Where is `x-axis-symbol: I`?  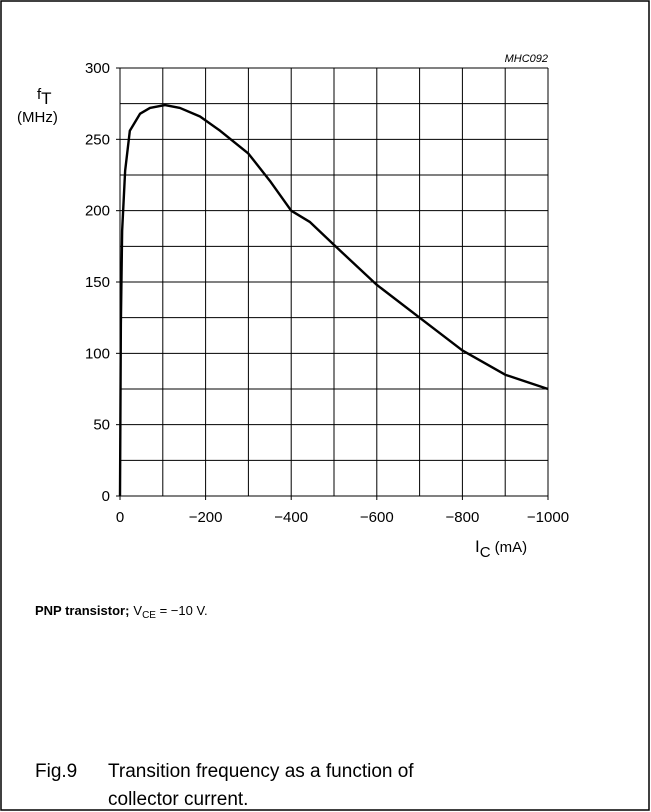
x-axis-symbol: I is located at coordinates (477, 546).